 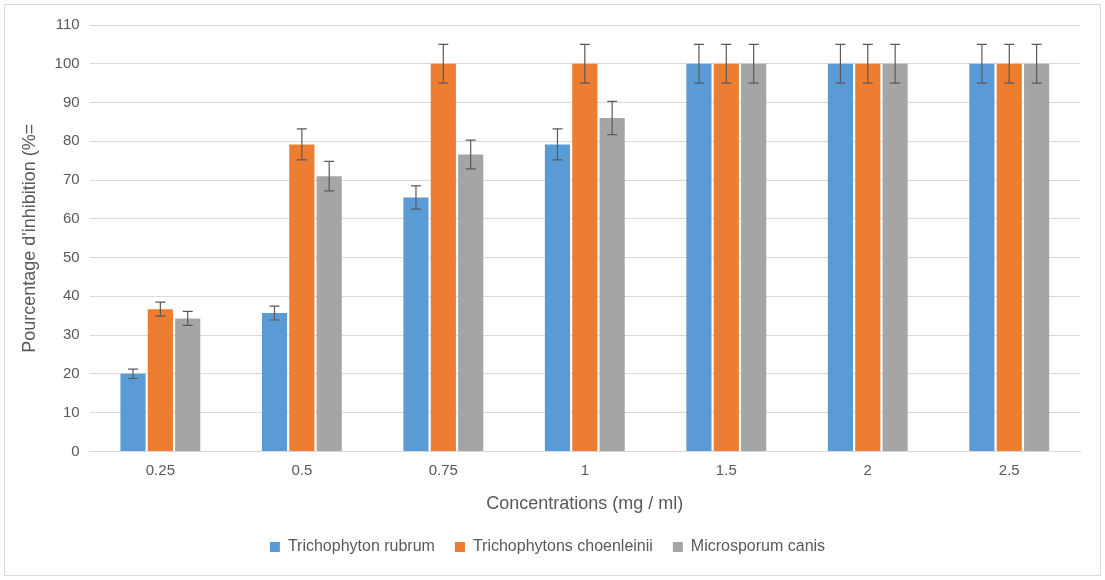 I want to click on x-tick-label: 1.5, so click(x=726, y=469).